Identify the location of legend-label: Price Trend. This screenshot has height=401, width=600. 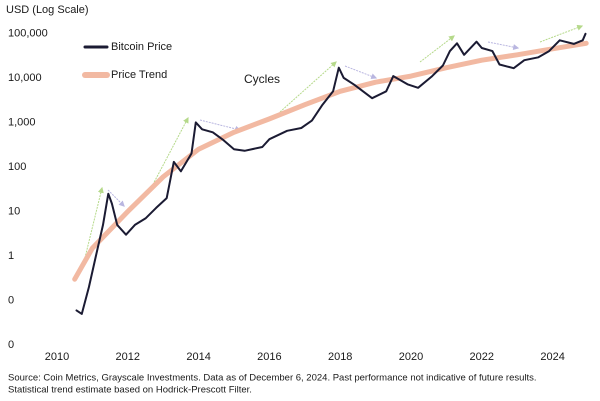
(139, 75).